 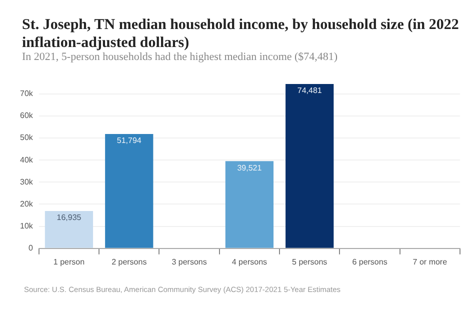 What do you see at coordinates (189, 261) in the screenshot?
I see `x-tick-label: 3 persons` at bounding box center [189, 261].